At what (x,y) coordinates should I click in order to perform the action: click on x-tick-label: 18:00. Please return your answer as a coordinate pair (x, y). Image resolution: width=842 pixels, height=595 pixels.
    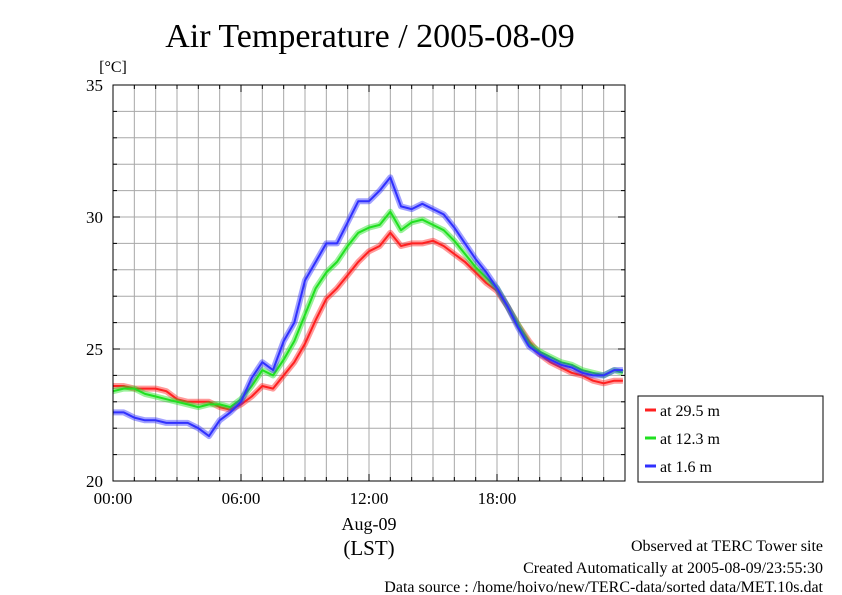
    Looking at the image, I should click on (497, 498).